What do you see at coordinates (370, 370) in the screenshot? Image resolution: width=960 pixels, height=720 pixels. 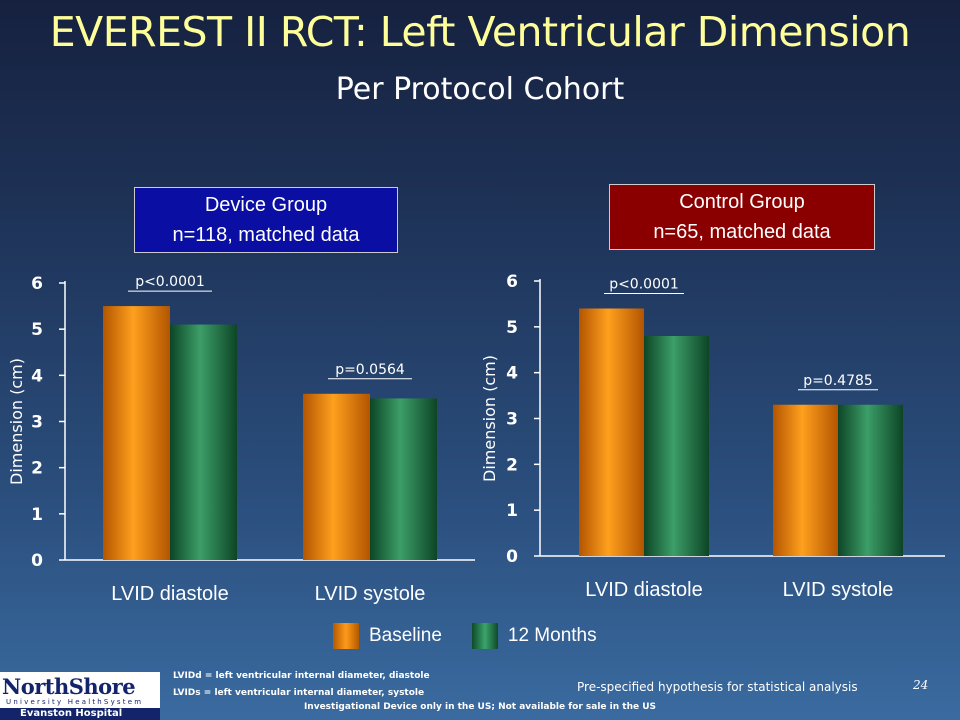 I see `p-value-label: p=0.0564` at bounding box center [370, 370].